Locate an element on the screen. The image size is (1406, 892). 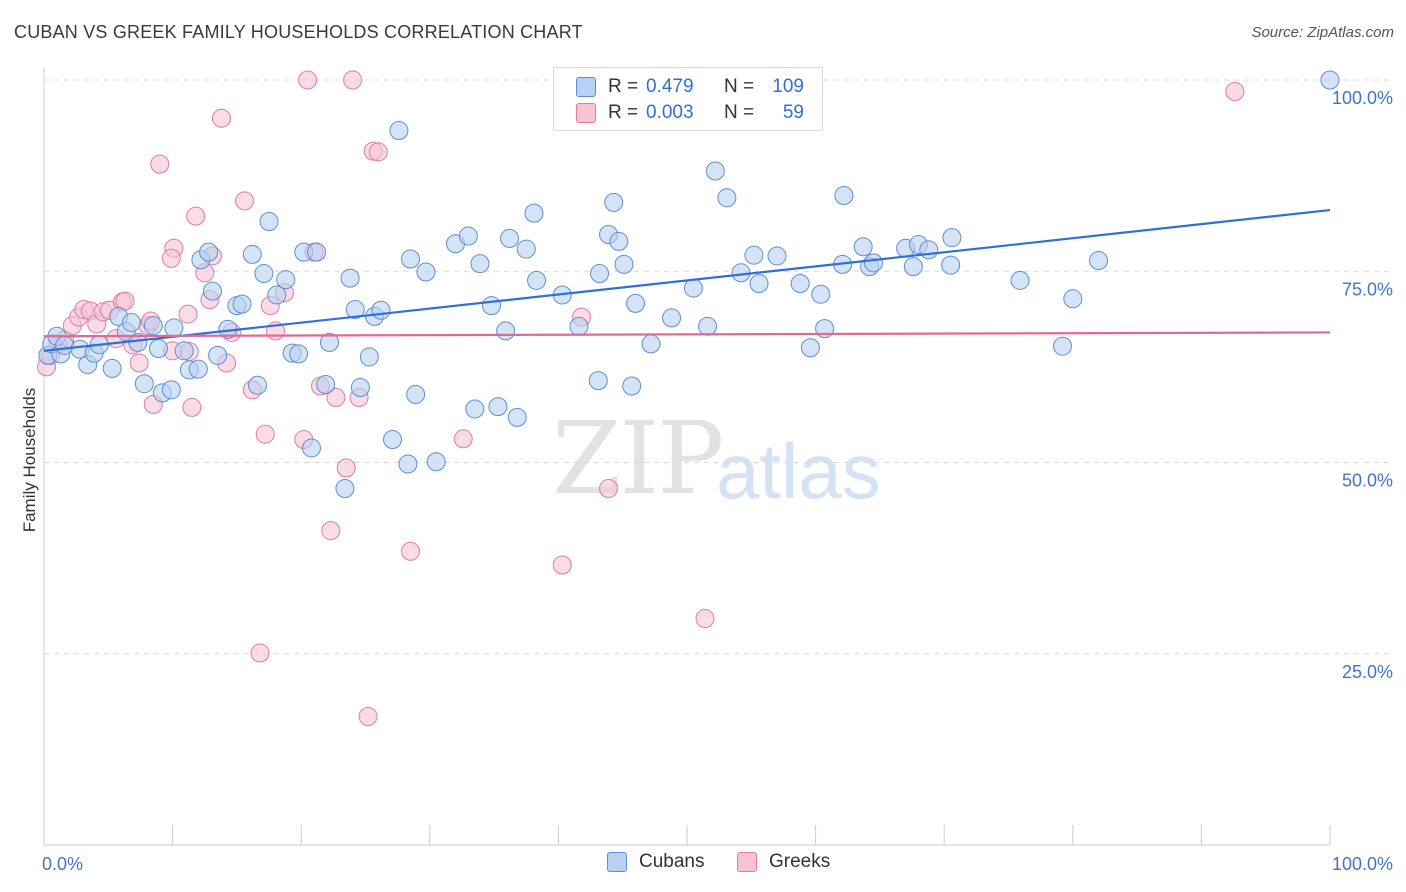
watermark-zip: ZIP is located at coordinates (638, 458).